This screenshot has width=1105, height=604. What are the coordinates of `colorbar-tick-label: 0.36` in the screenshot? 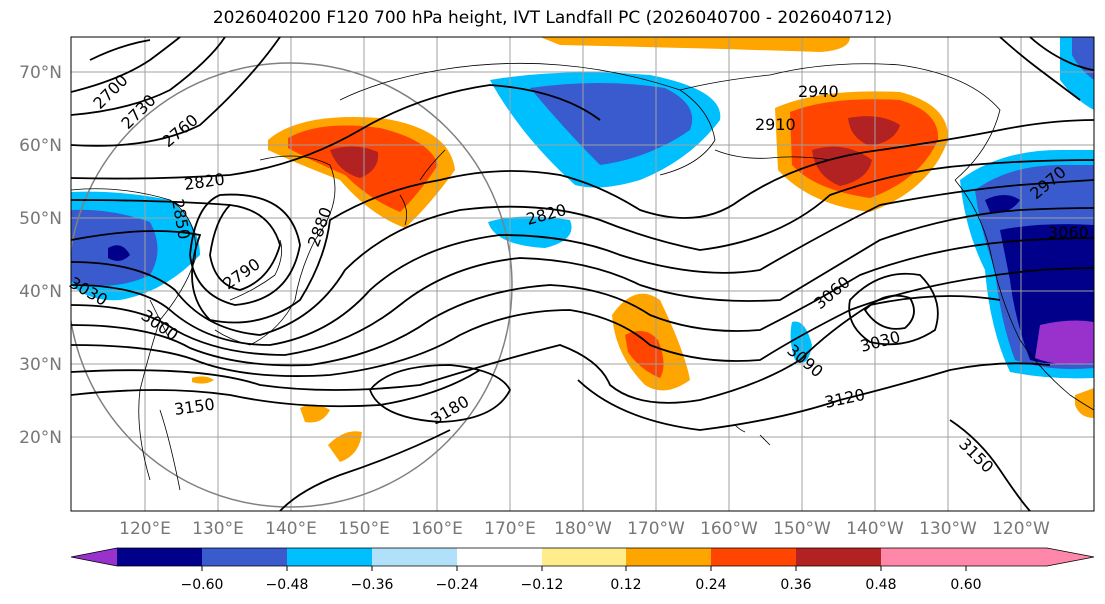 It's located at (795, 585).